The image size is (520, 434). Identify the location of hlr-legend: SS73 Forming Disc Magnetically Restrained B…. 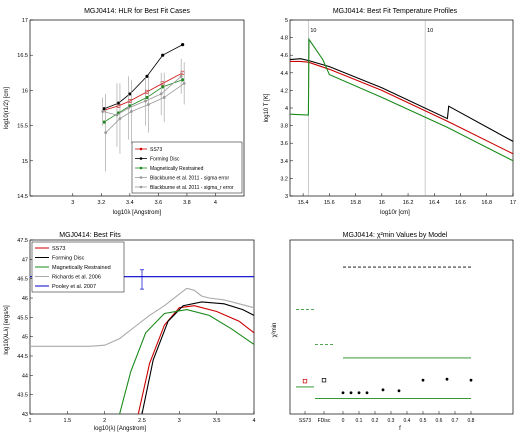
(187, 167).